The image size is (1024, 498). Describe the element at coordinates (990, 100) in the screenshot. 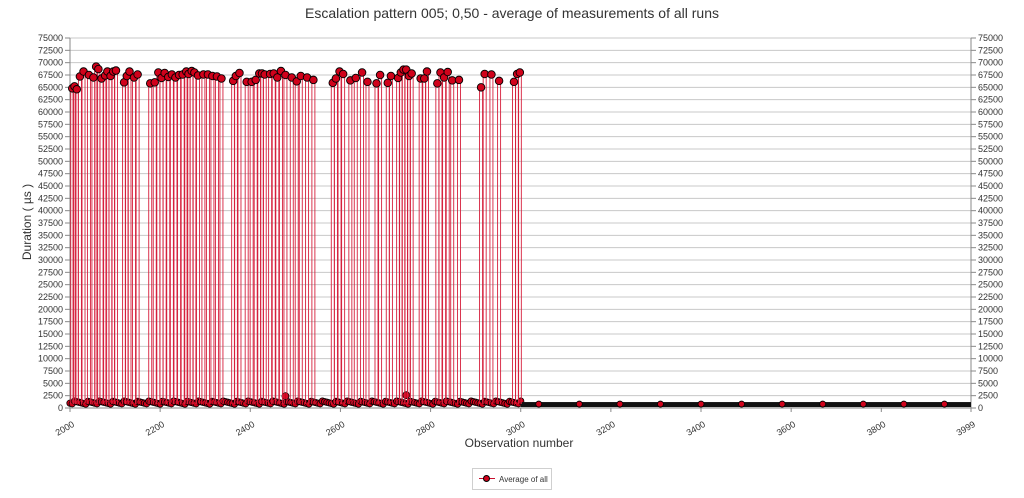

I see `y-tick-label: 62500` at that location.